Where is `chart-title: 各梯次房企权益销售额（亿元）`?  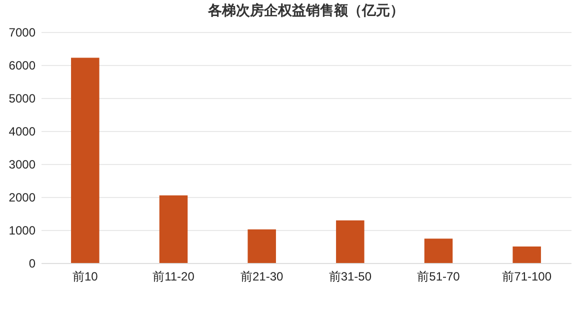
chart-title: 各梯次房企权益销售额（亿元） is located at coordinates (305, 10).